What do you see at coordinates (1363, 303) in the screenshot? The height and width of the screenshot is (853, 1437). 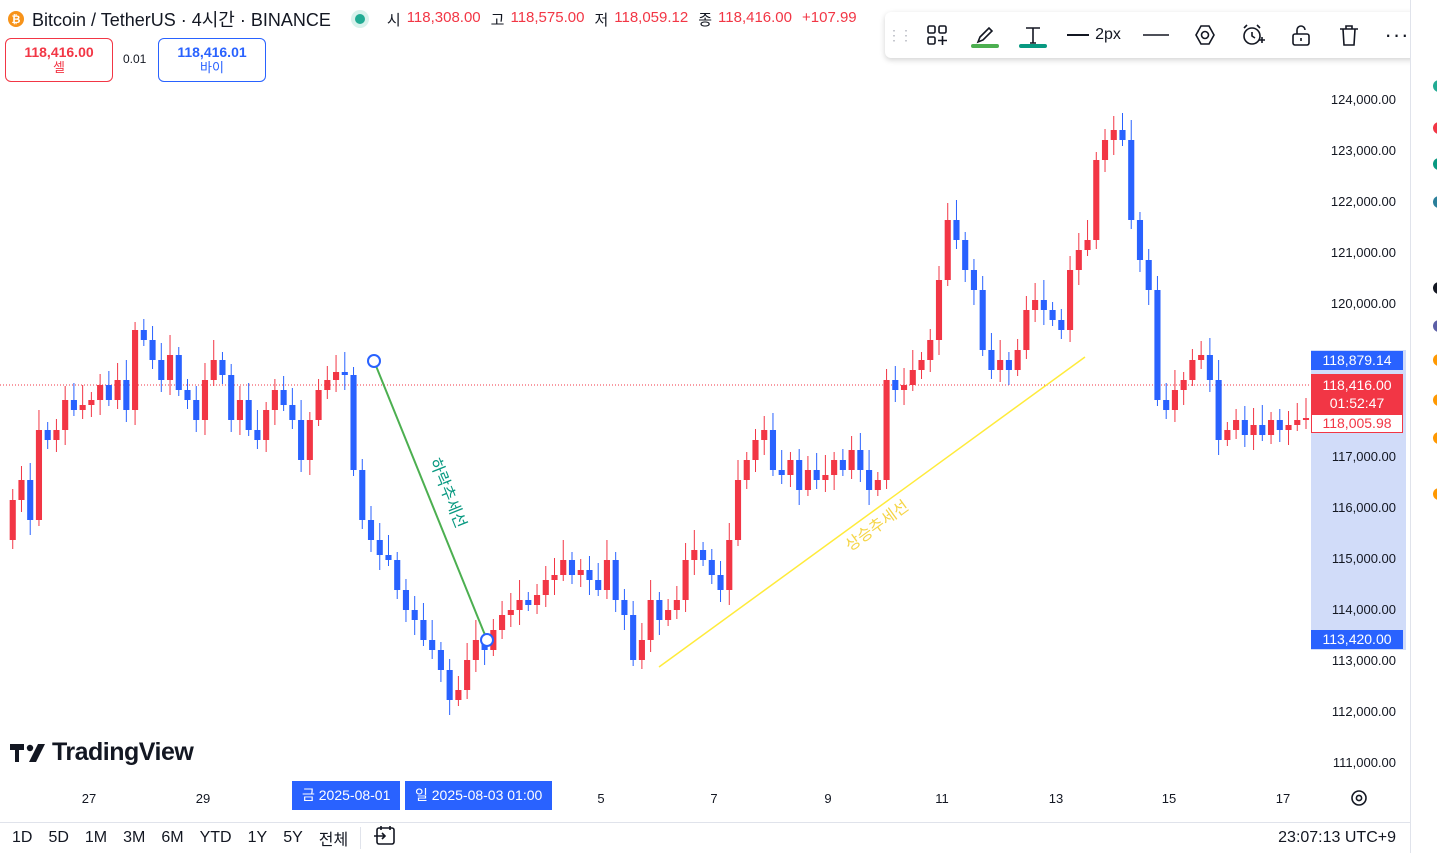 I see `price-tick-label: 120,000.00` at bounding box center [1363, 303].